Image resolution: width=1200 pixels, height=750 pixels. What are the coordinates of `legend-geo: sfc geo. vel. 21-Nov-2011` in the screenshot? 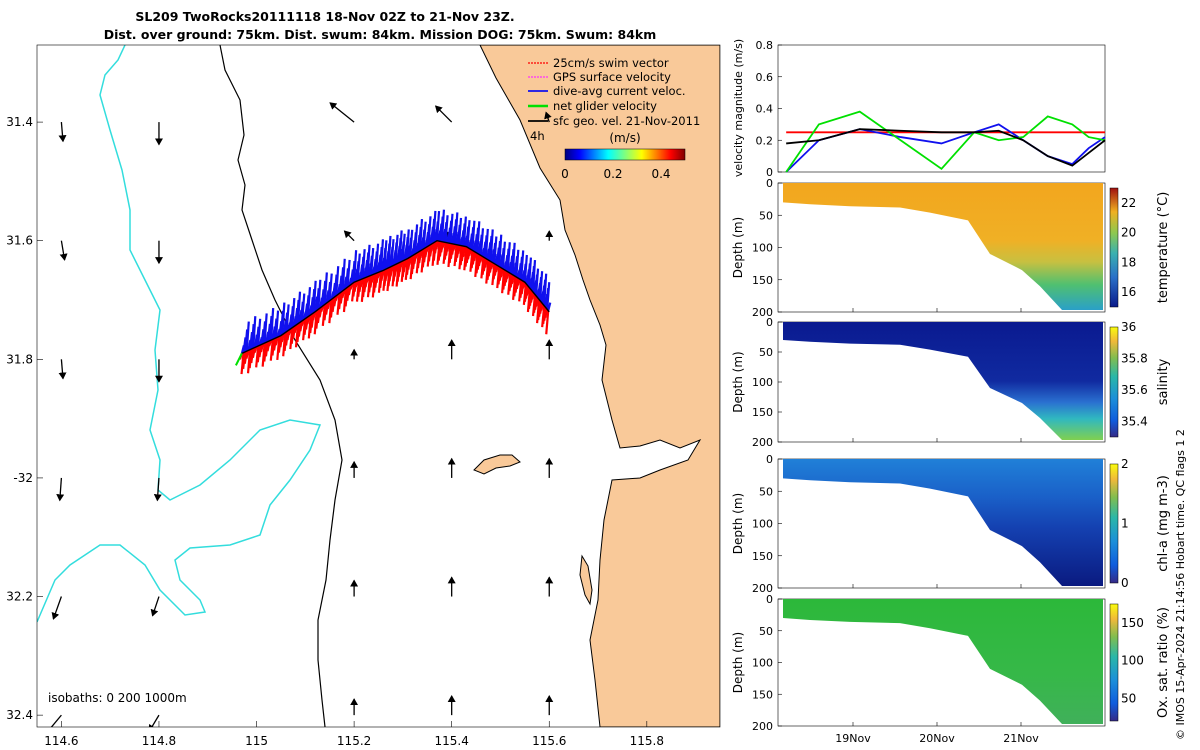 It's located at (626, 121).